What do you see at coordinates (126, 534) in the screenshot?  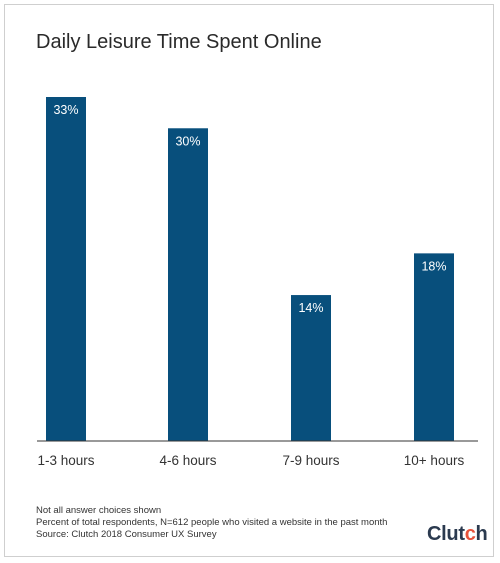 I see `footnote-source: Source: Clutch 2018 Consumer UX Survey` at bounding box center [126, 534].